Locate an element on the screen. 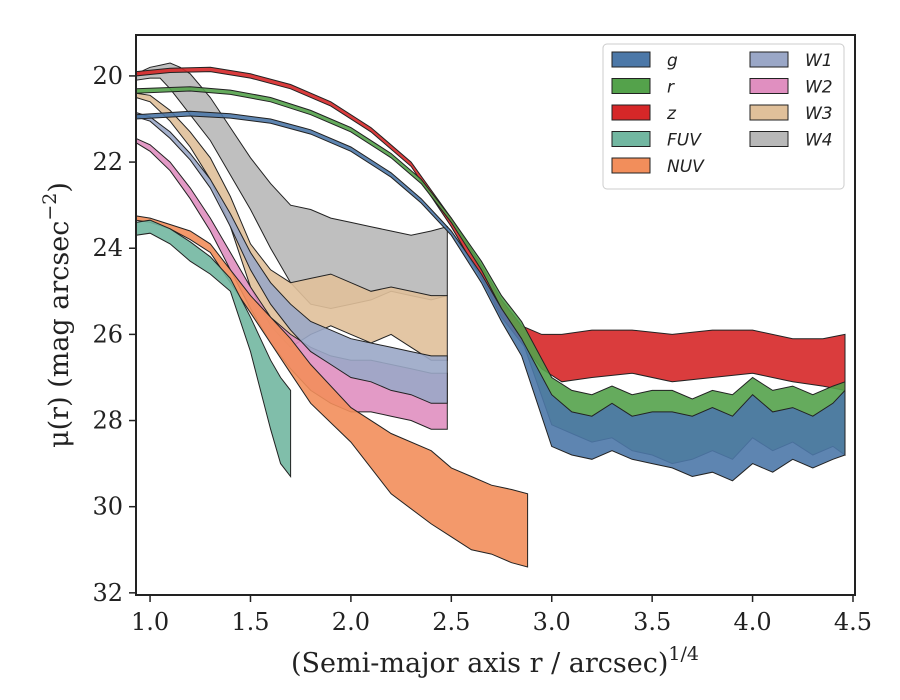 This screenshot has width=900, height=700. y-tick-label: 30 is located at coordinates (107, 507).